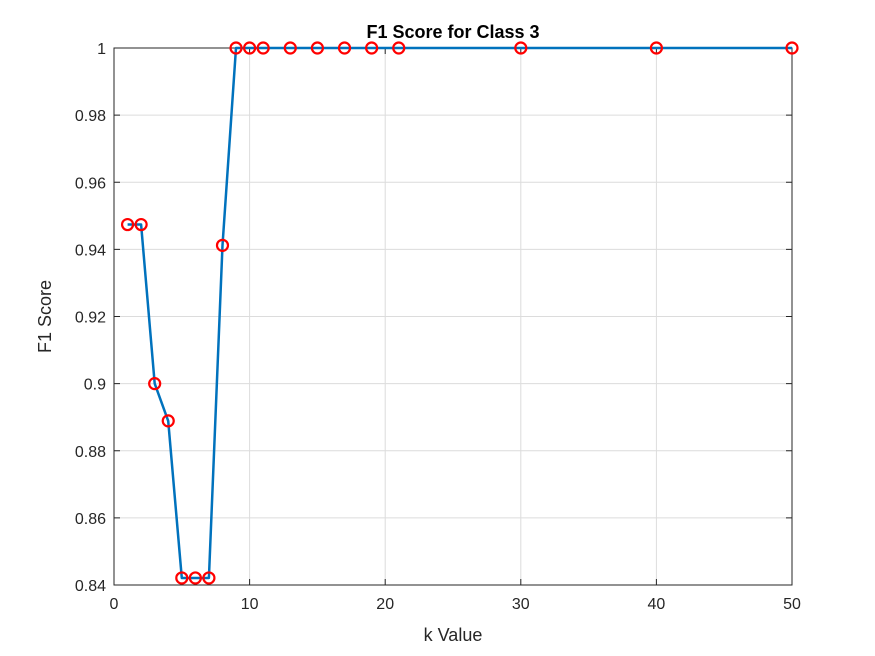 This screenshot has width=875, height=656. I want to click on y-axis-label: F1 Score, so click(45, 316).